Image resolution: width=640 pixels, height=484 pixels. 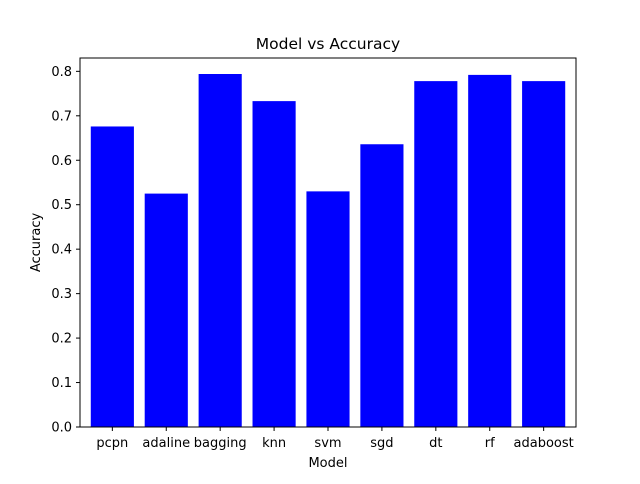 What do you see at coordinates (61, 161) in the screenshot?
I see `y-tick-label: 0.6` at bounding box center [61, 161].